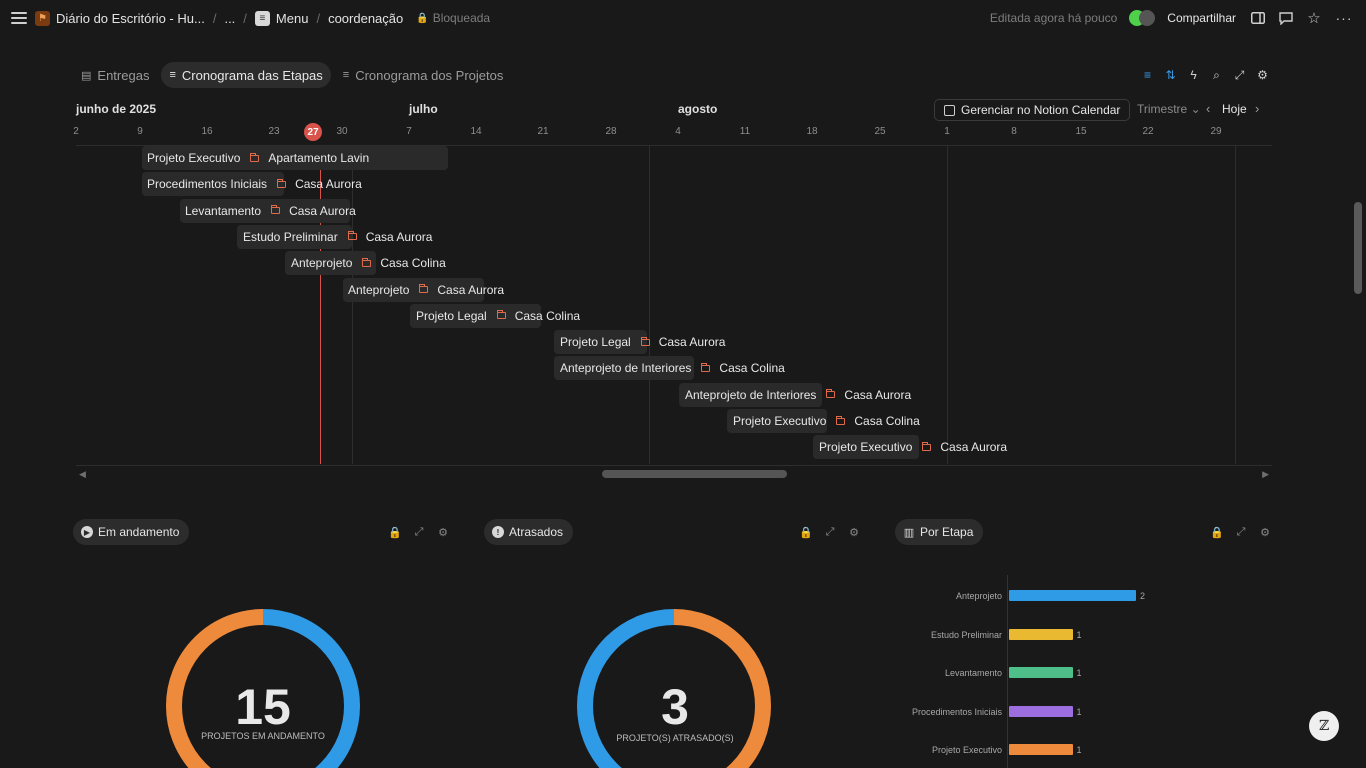  What do you see at coordinates (675, 738) in the screenshot?
I see `late-caption: PROJETO(S) ATRASADO(S)` at bounding box center [675, 738].